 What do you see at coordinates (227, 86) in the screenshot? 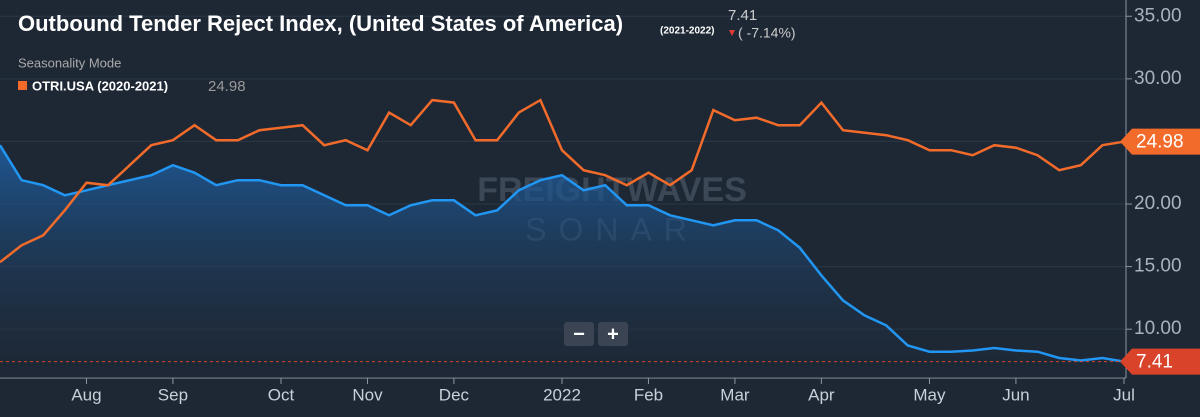
I see `legend-value: 24.98` at bounding box center [227, 86].